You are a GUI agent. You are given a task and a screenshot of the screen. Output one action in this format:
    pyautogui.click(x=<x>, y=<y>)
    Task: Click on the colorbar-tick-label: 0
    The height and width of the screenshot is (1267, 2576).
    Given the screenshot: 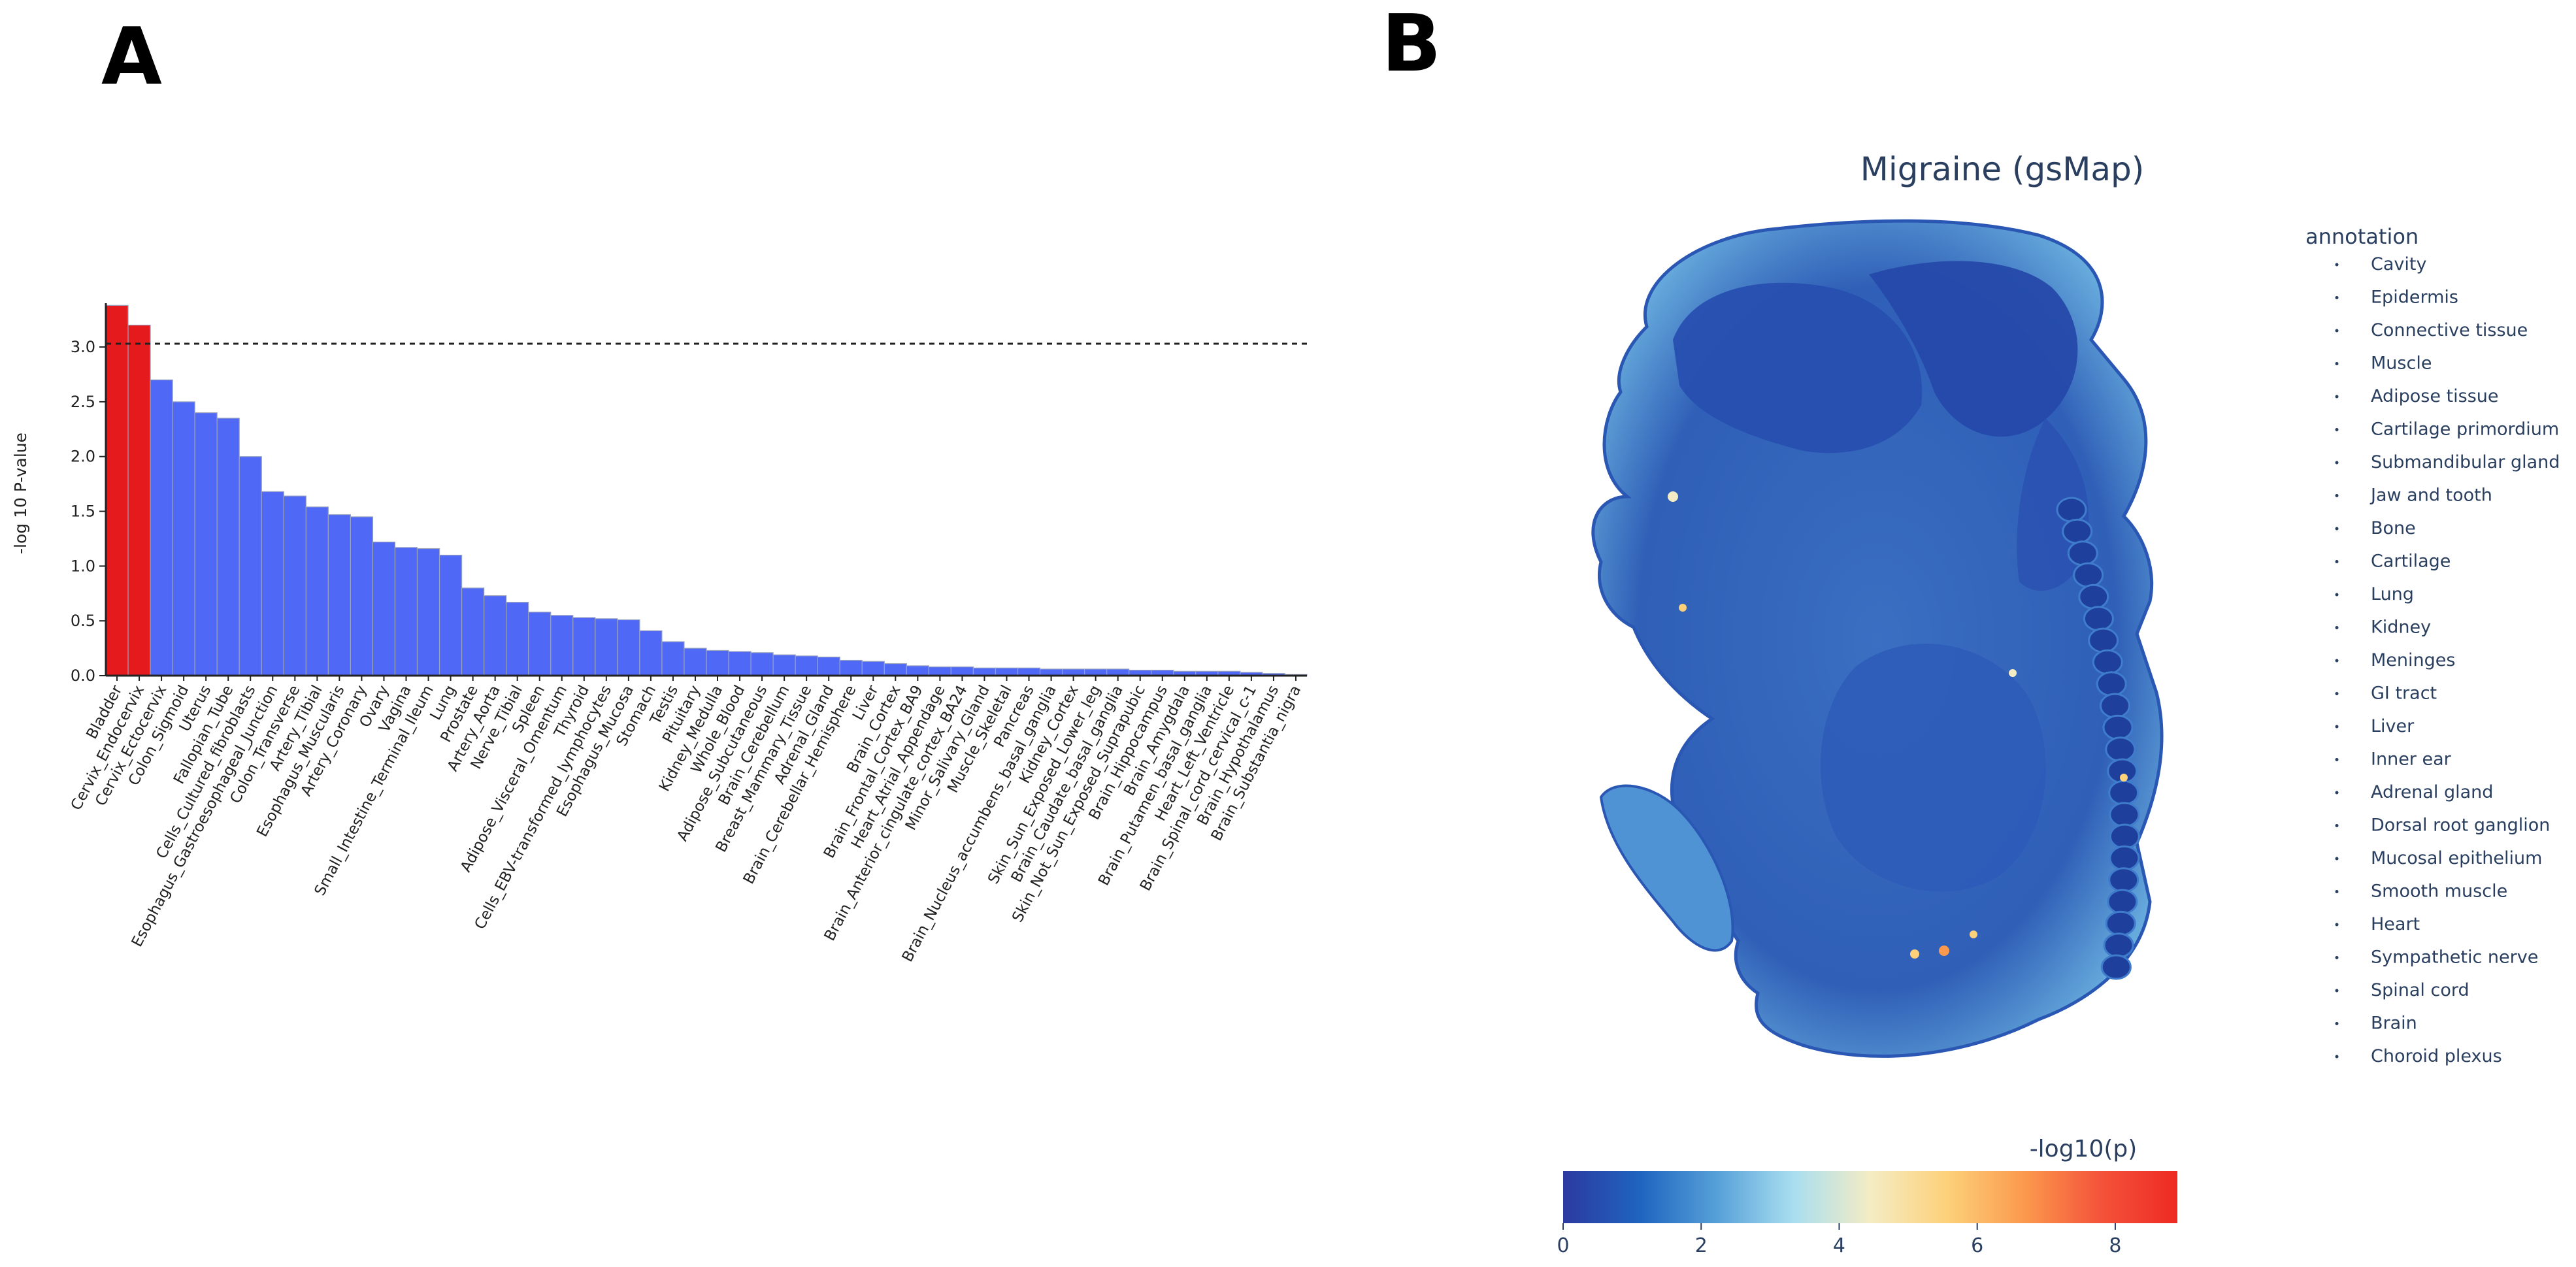 What is the action you would take?
    pyautogui.click(x=1563, y=1245)
    